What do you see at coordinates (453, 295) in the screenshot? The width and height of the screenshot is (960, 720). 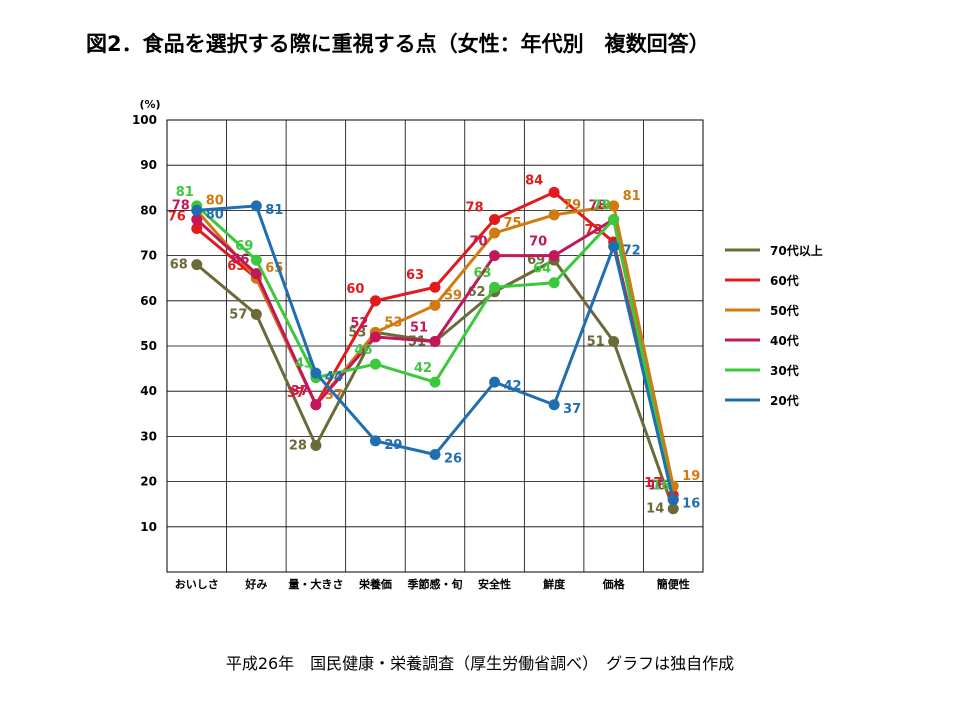 I see `data-label: 59` at bounding box center [453, 295].